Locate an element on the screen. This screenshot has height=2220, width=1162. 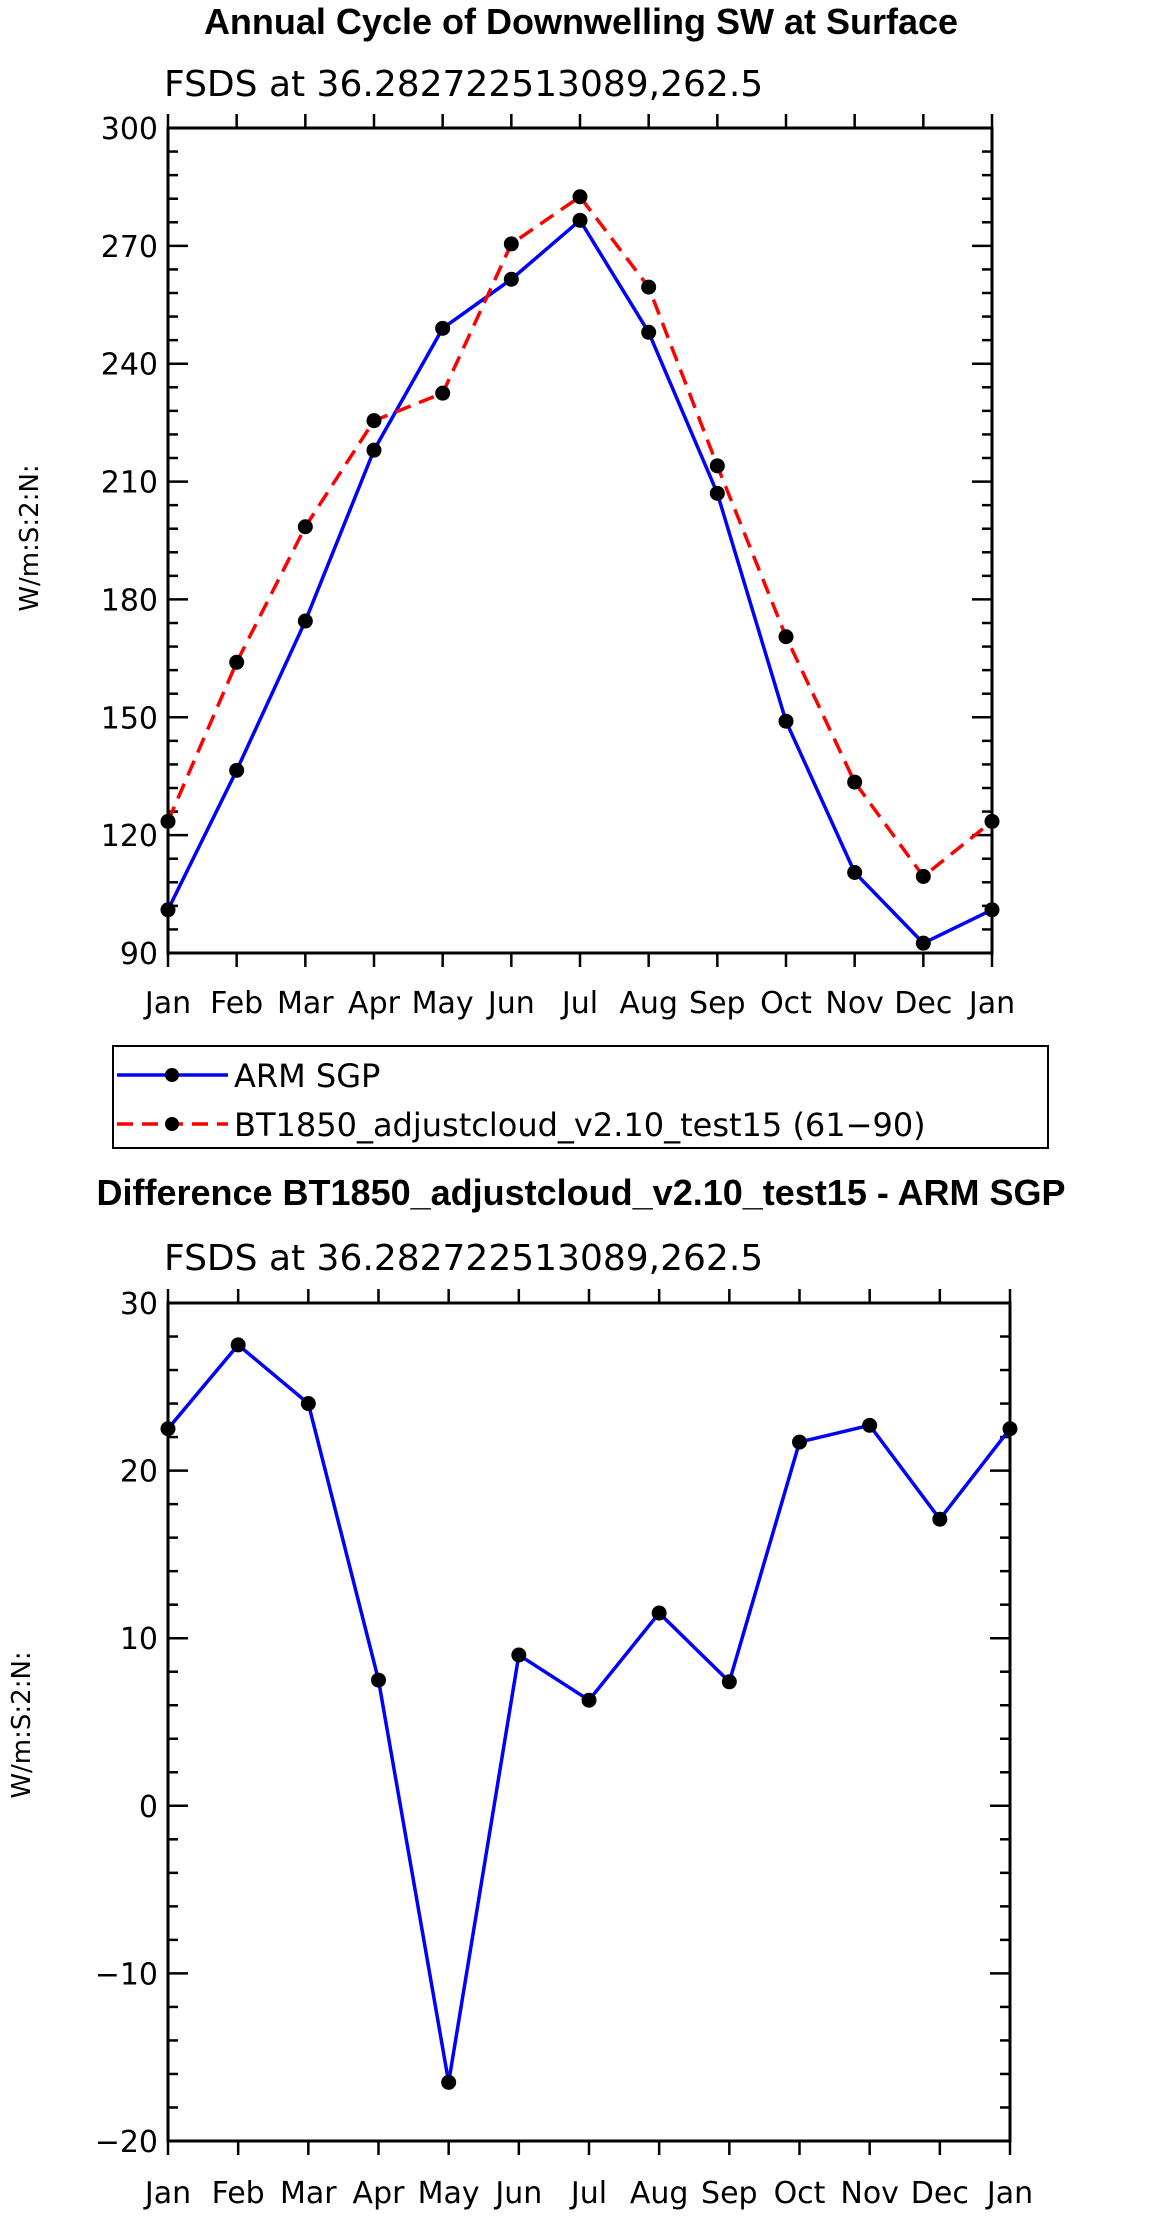
y-tick-label: 210 is located at coordinates (129, 483).